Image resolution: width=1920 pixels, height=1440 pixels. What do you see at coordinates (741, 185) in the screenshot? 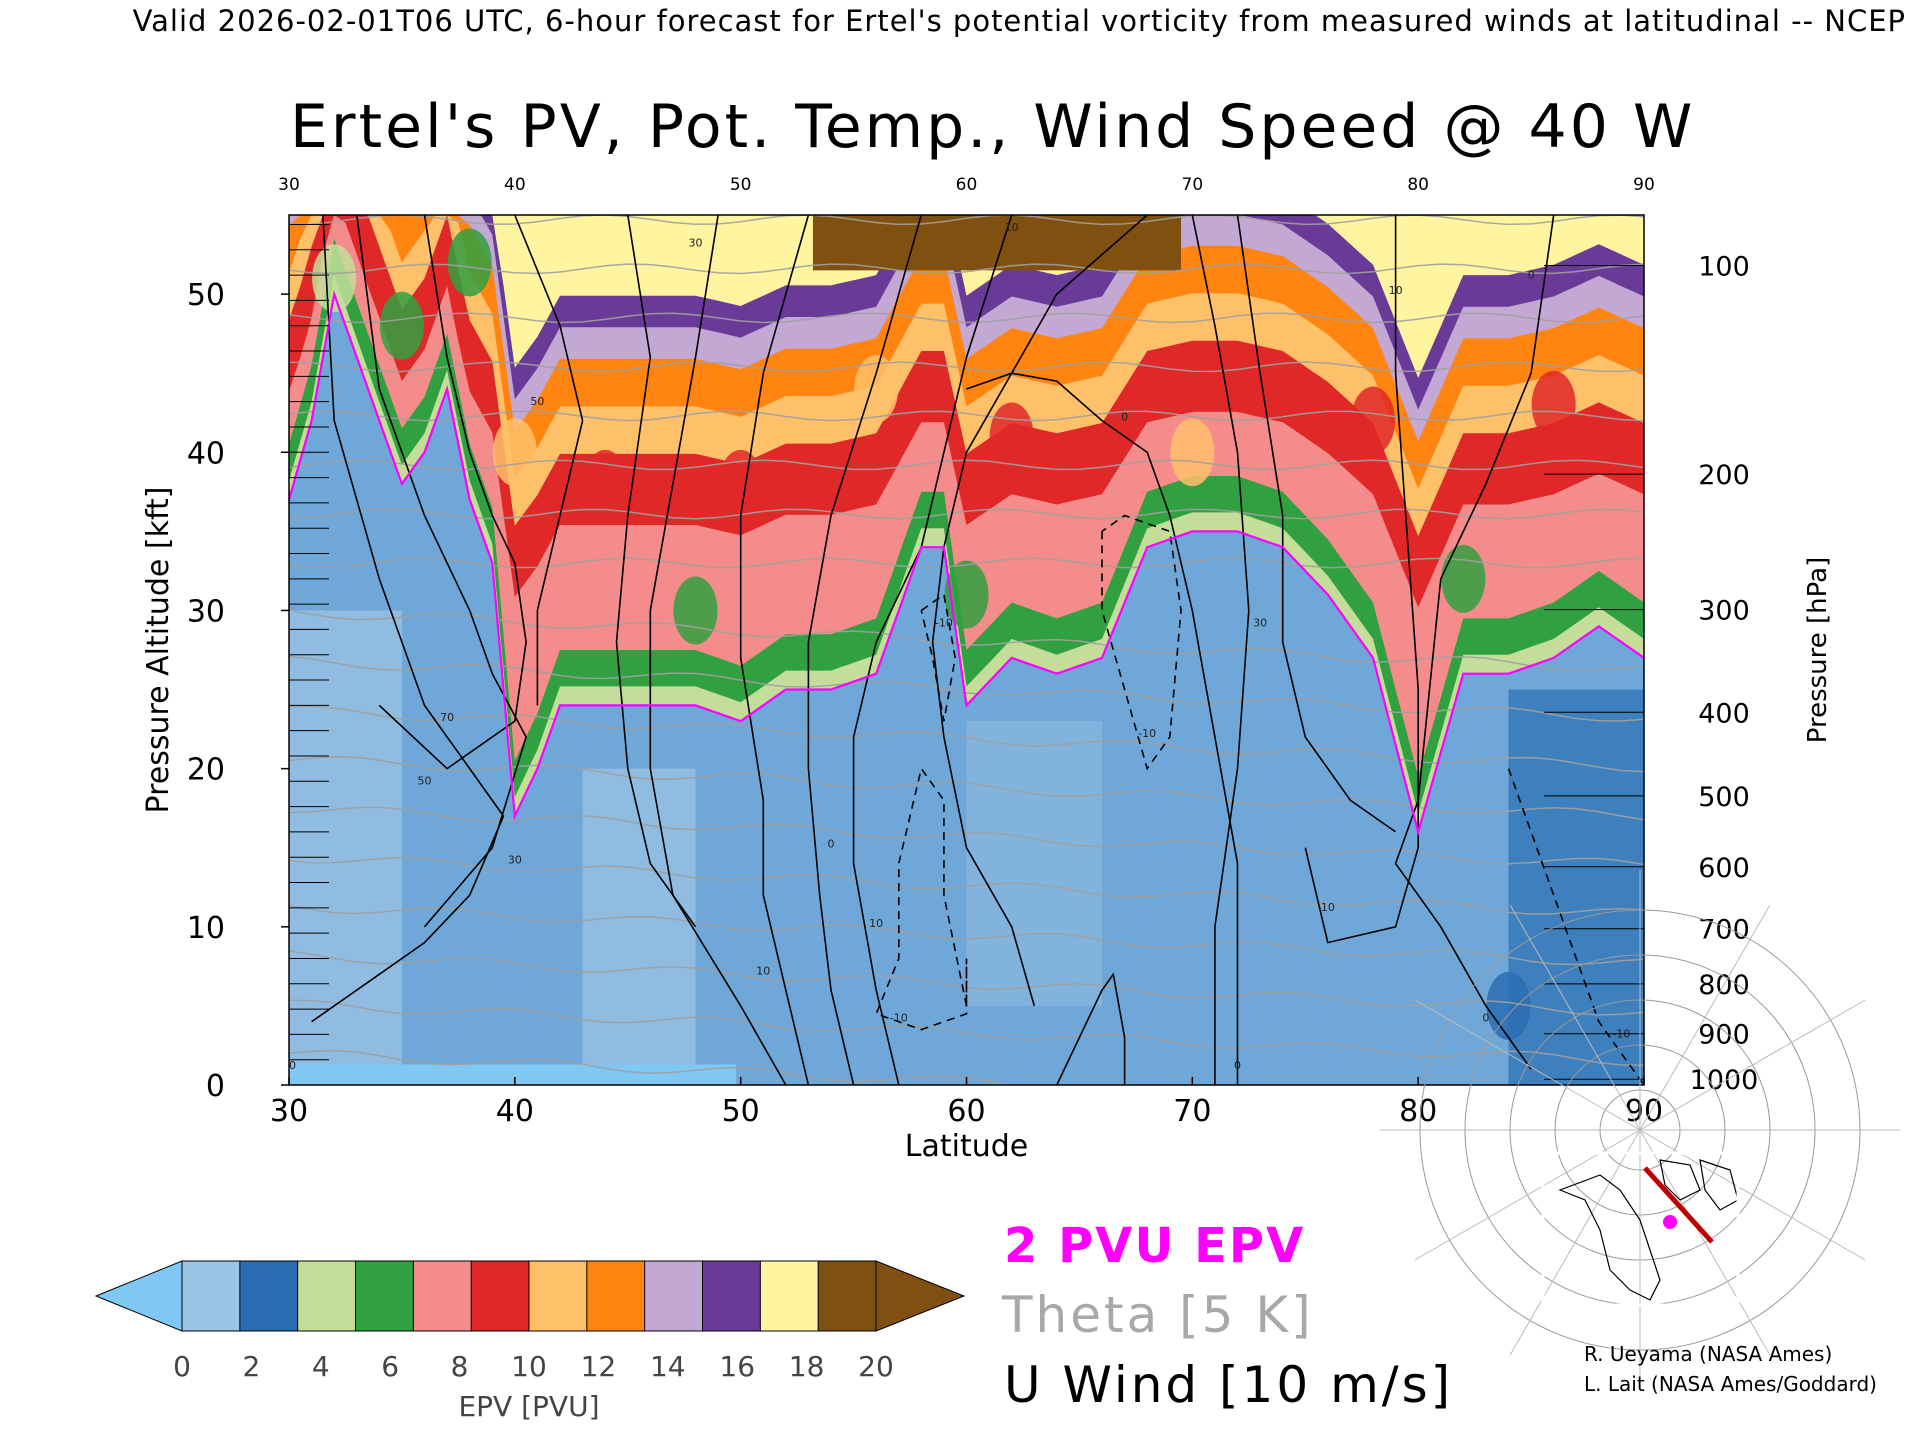
I see `x-top-tick-label: 50` at bounding box center [741, 185].